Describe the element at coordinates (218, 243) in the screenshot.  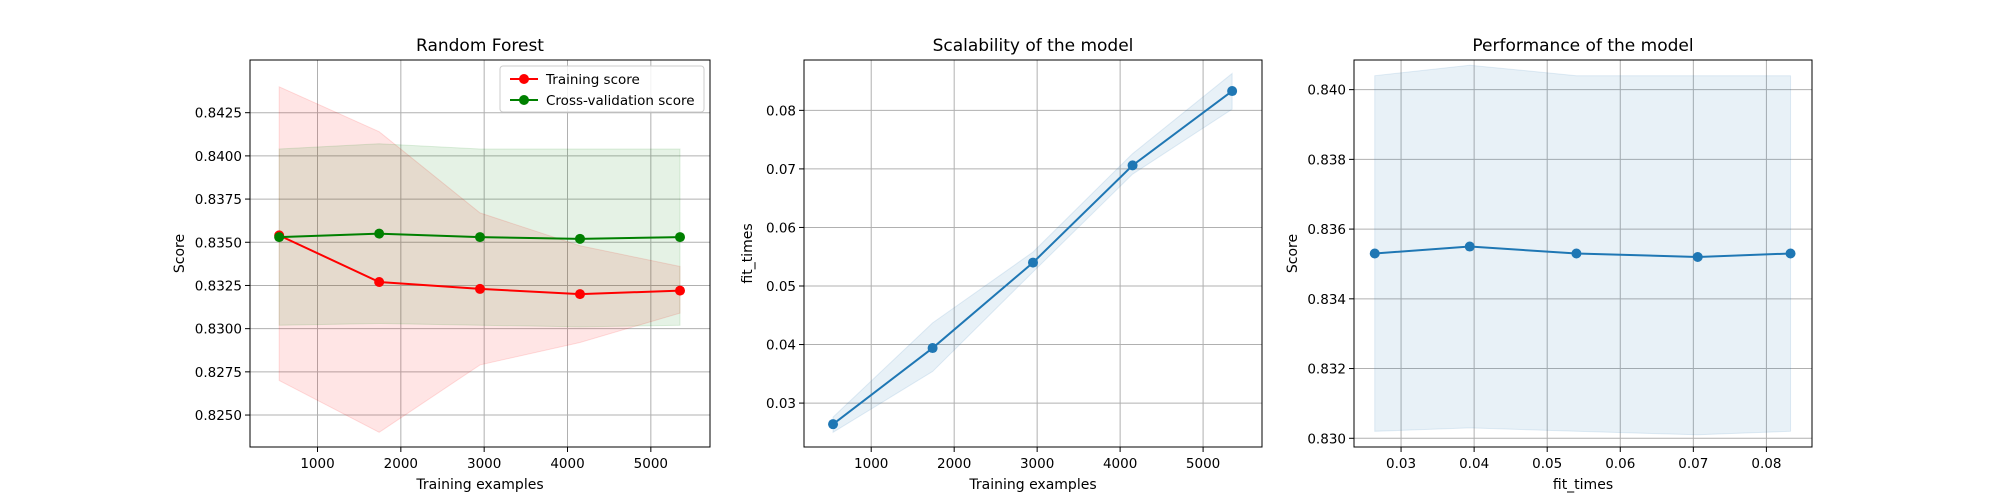
I see `y-tick-label: 0.8350` at that location.